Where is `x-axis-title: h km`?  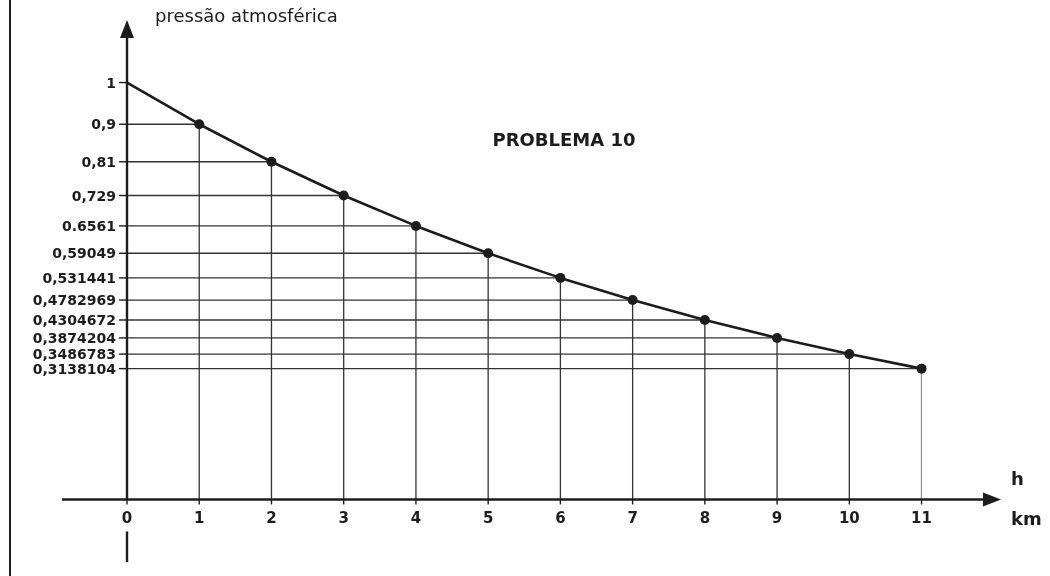
x-axis-title: h km is located at coordinates (1026, 499).